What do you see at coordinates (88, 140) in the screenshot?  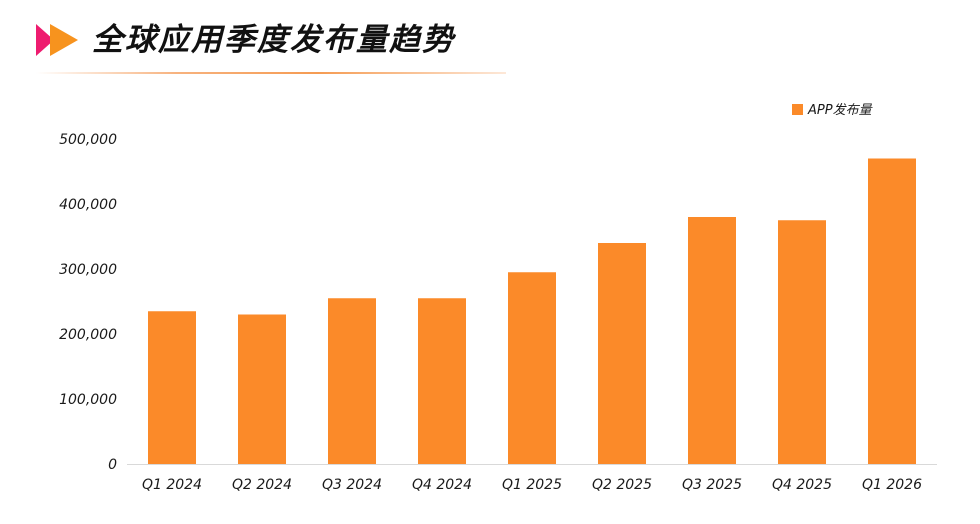 I see `y-tick-label: 500,000` at bounding box center [88, 140].